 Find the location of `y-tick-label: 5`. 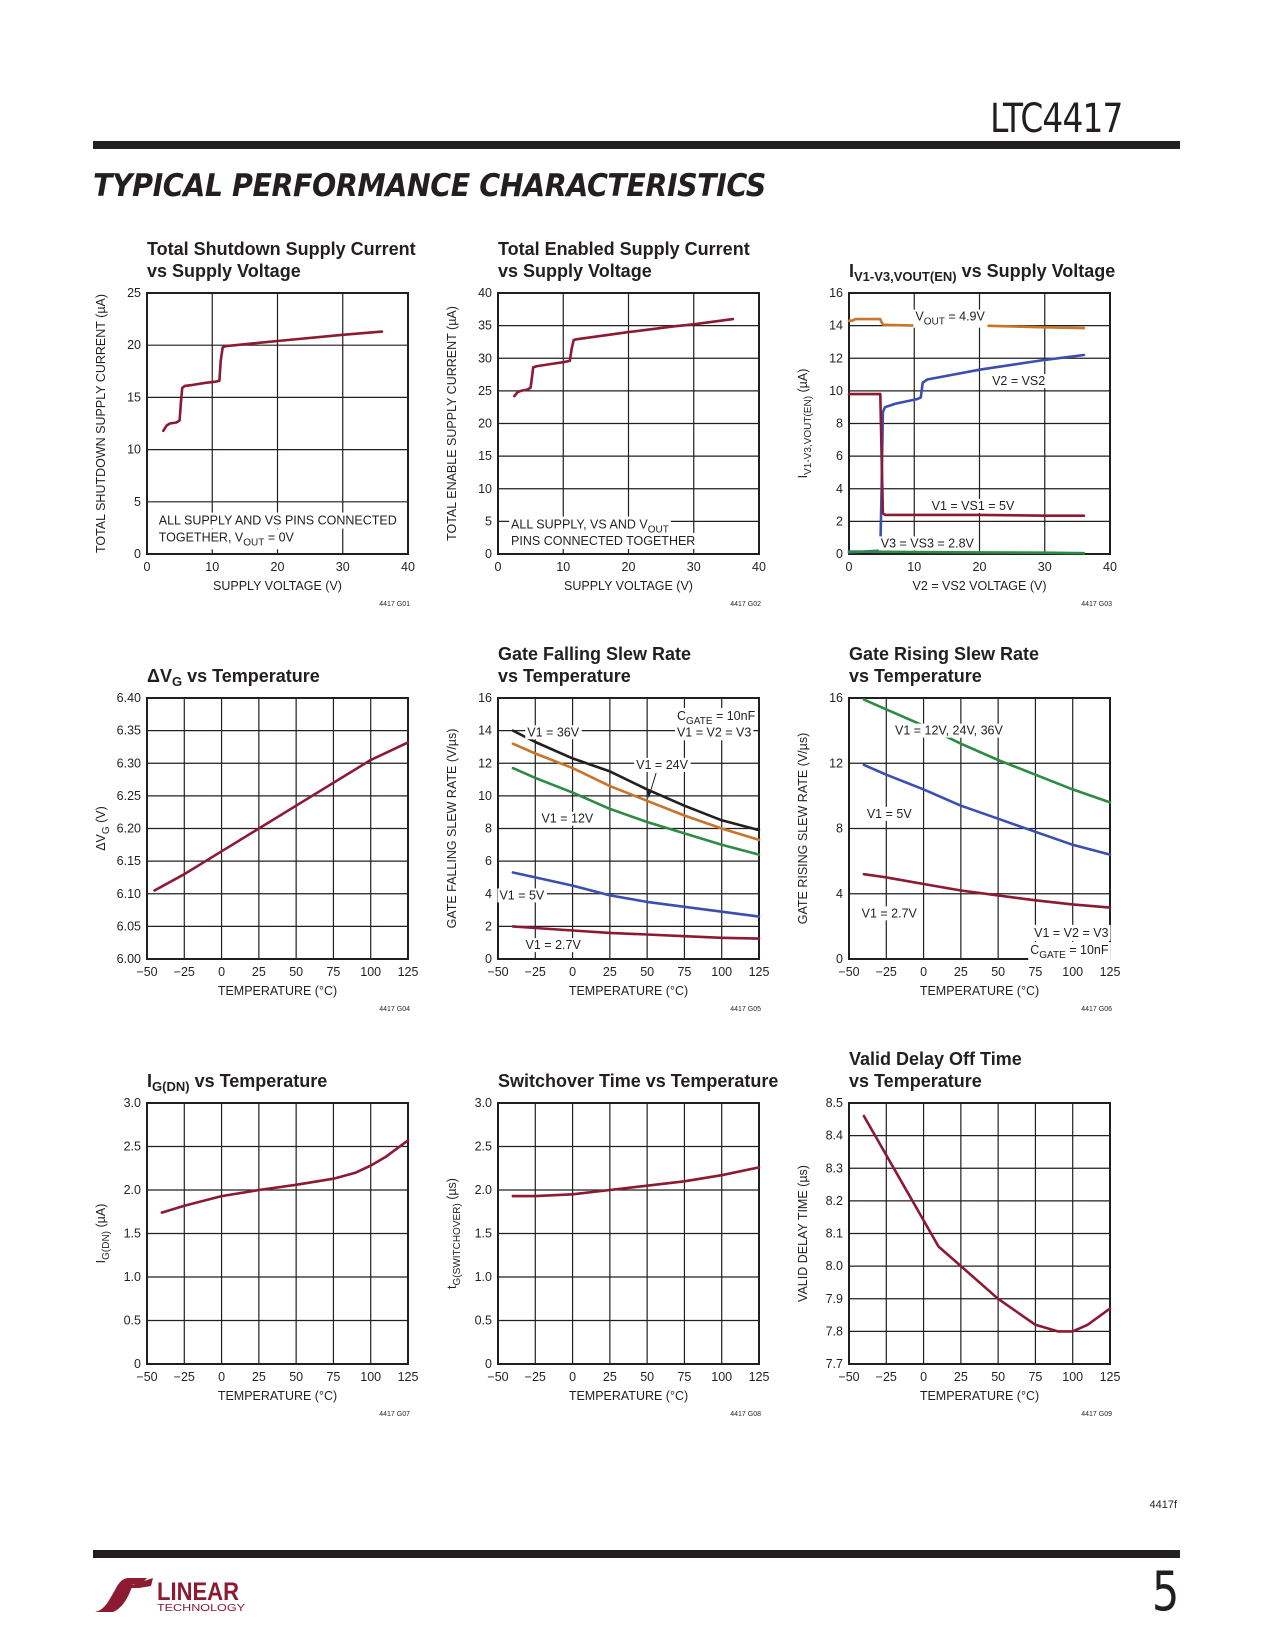

y-tick-label: 5 is located at coordinates (137, 502).